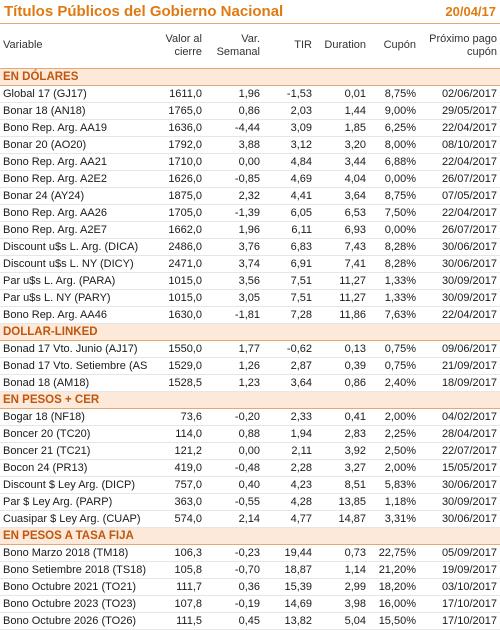 Image resolution: width=500 pixels, height=630 pixels. What do you see at coordinates (234, 264) in the screenshot?
I see `cell: 3,74` at bounding box center [234, 264].